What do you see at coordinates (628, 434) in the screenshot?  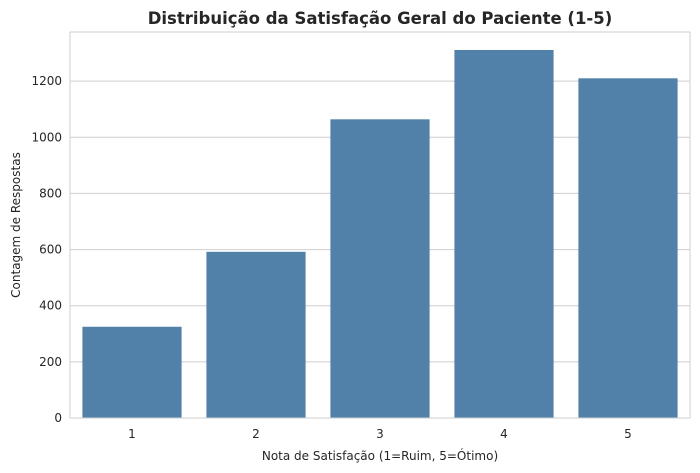 I see `x-tick-label: 5` at bounding box center [628, 434].